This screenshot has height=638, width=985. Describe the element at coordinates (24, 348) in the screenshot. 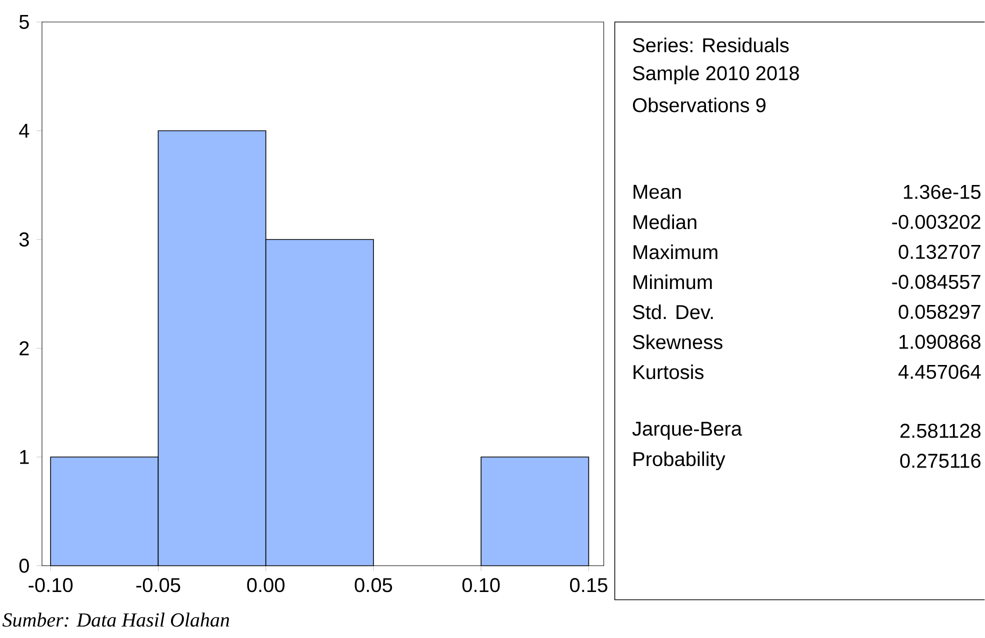

I see `y-tick-label: 2` at that location.